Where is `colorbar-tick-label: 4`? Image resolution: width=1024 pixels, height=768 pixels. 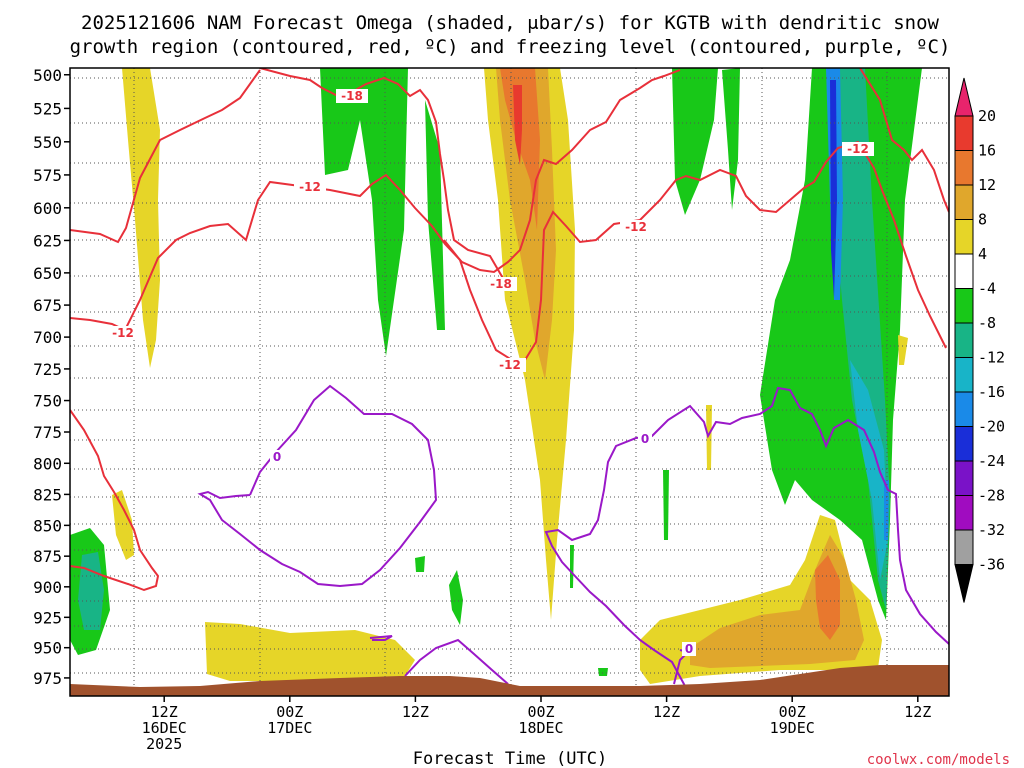 colorbar-tick-label: 4 is located at coordinates (982, 254).